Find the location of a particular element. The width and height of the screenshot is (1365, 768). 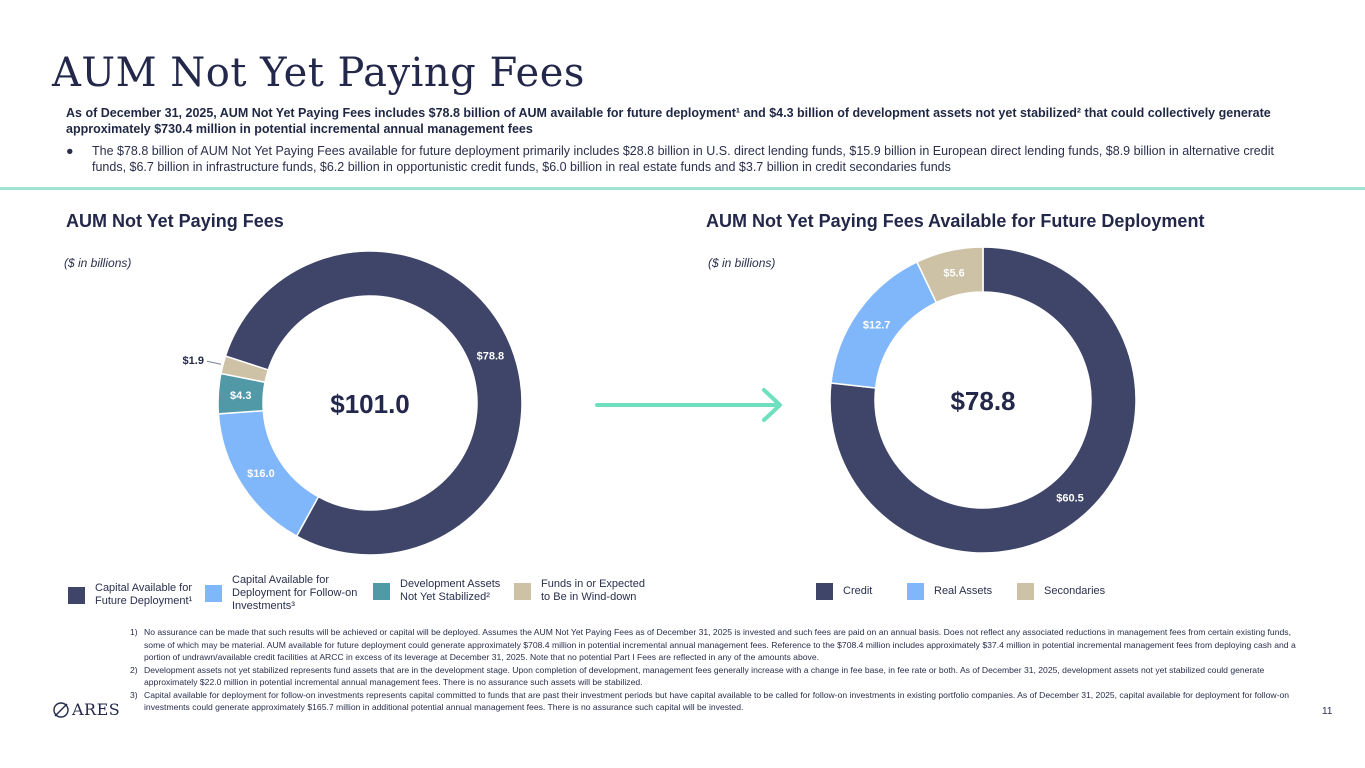

legend-label: Capital Available for Future Deployment¹ is located at coordinates (144, 594).